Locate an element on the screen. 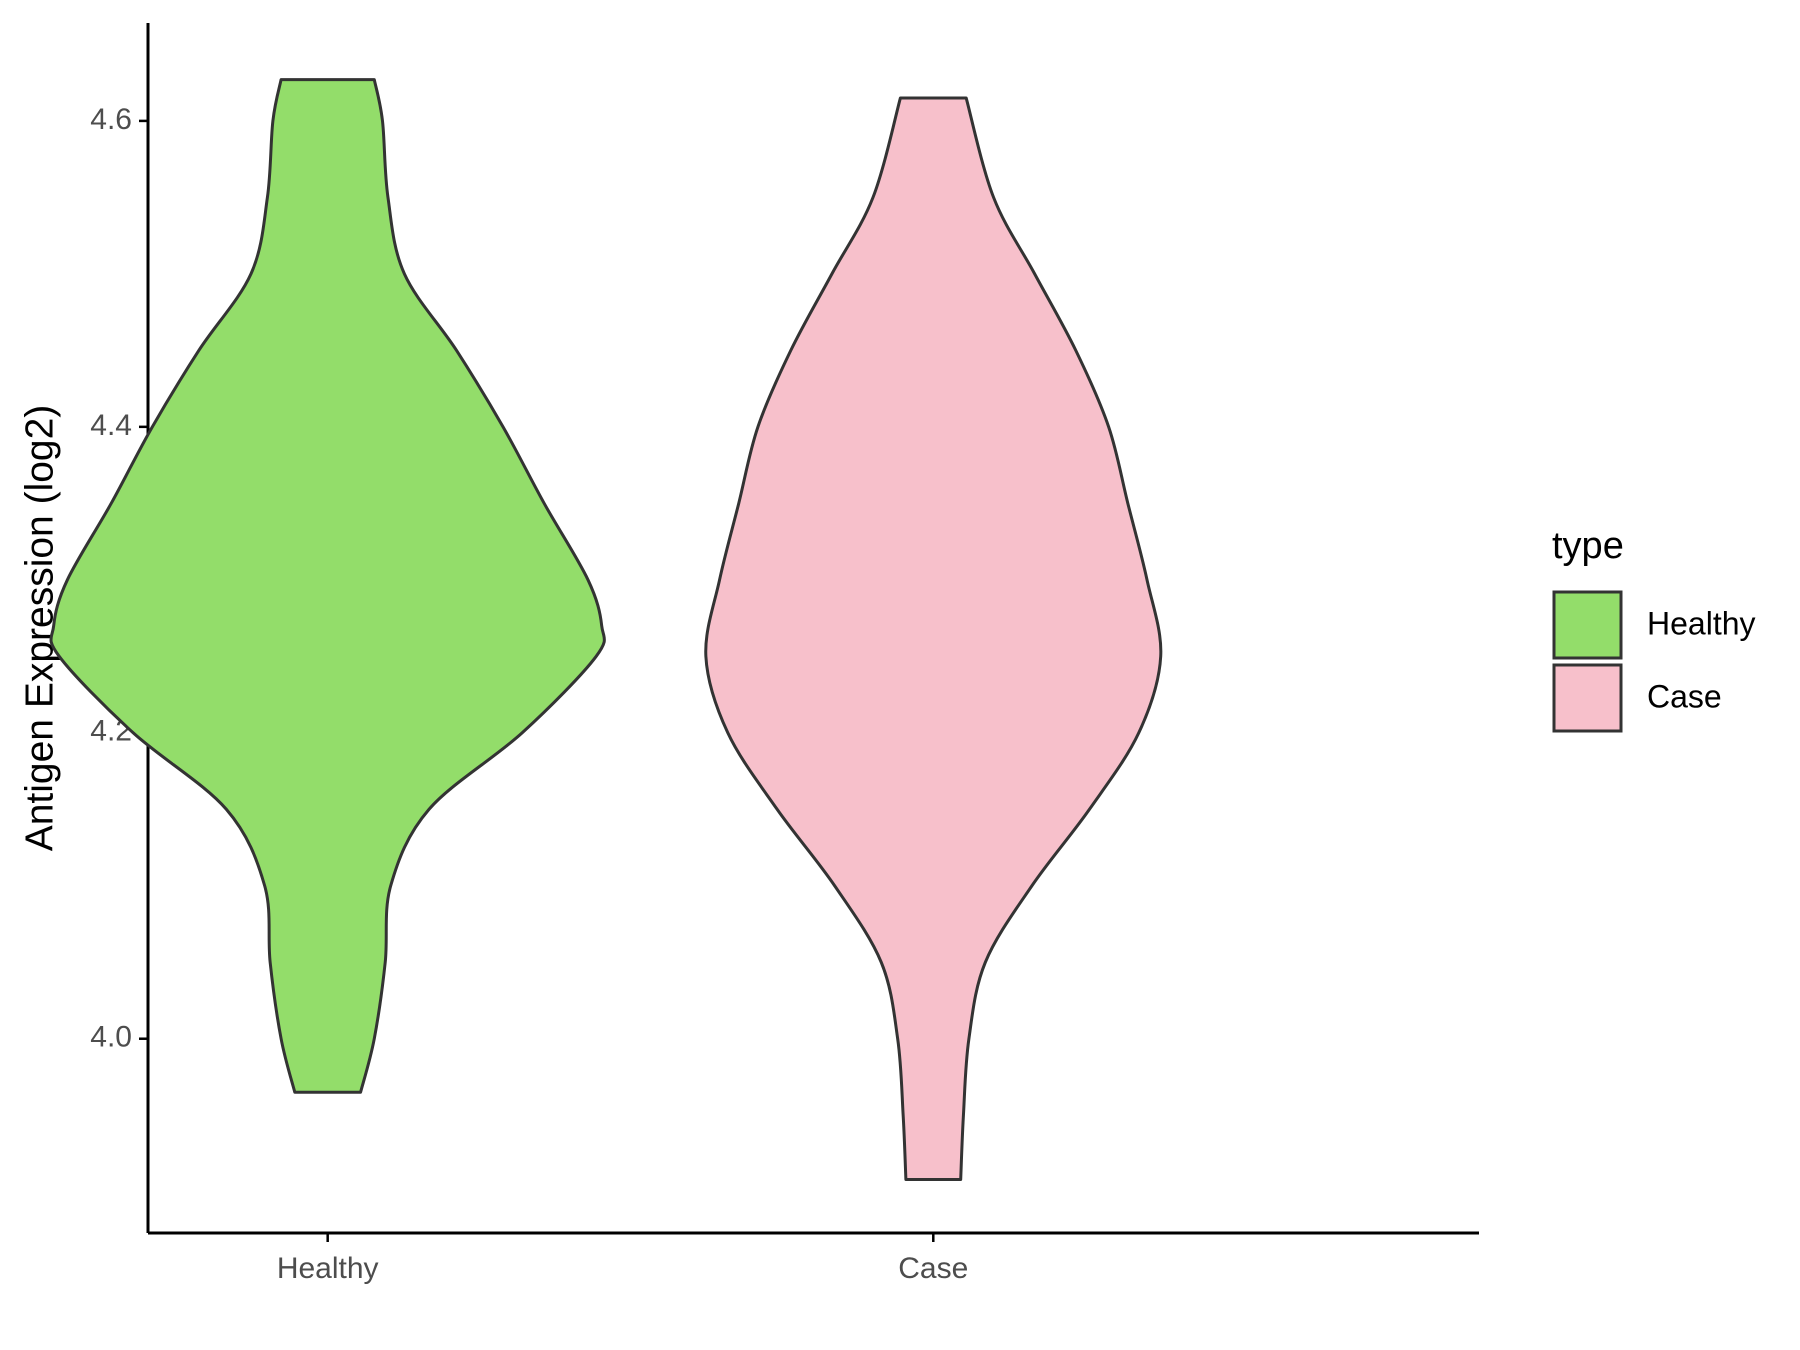 The height and width of the screenshot is (1350, 1800). legend-title: type is located at coordinates (1588, 546).